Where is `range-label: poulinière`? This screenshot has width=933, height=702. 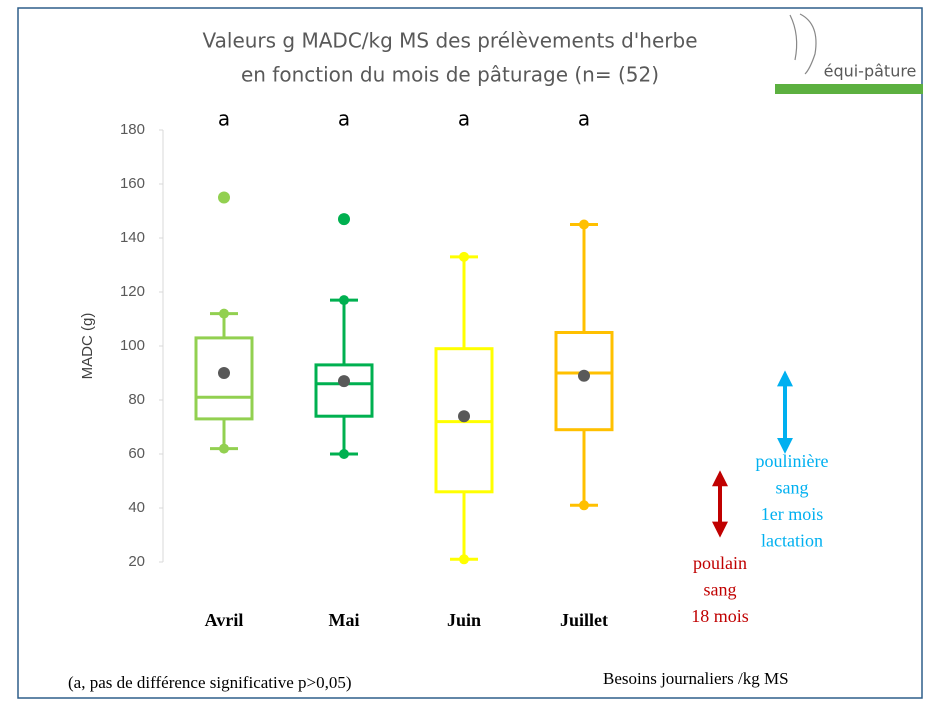 range-label: poulinière is located at coordinates (792, 461).